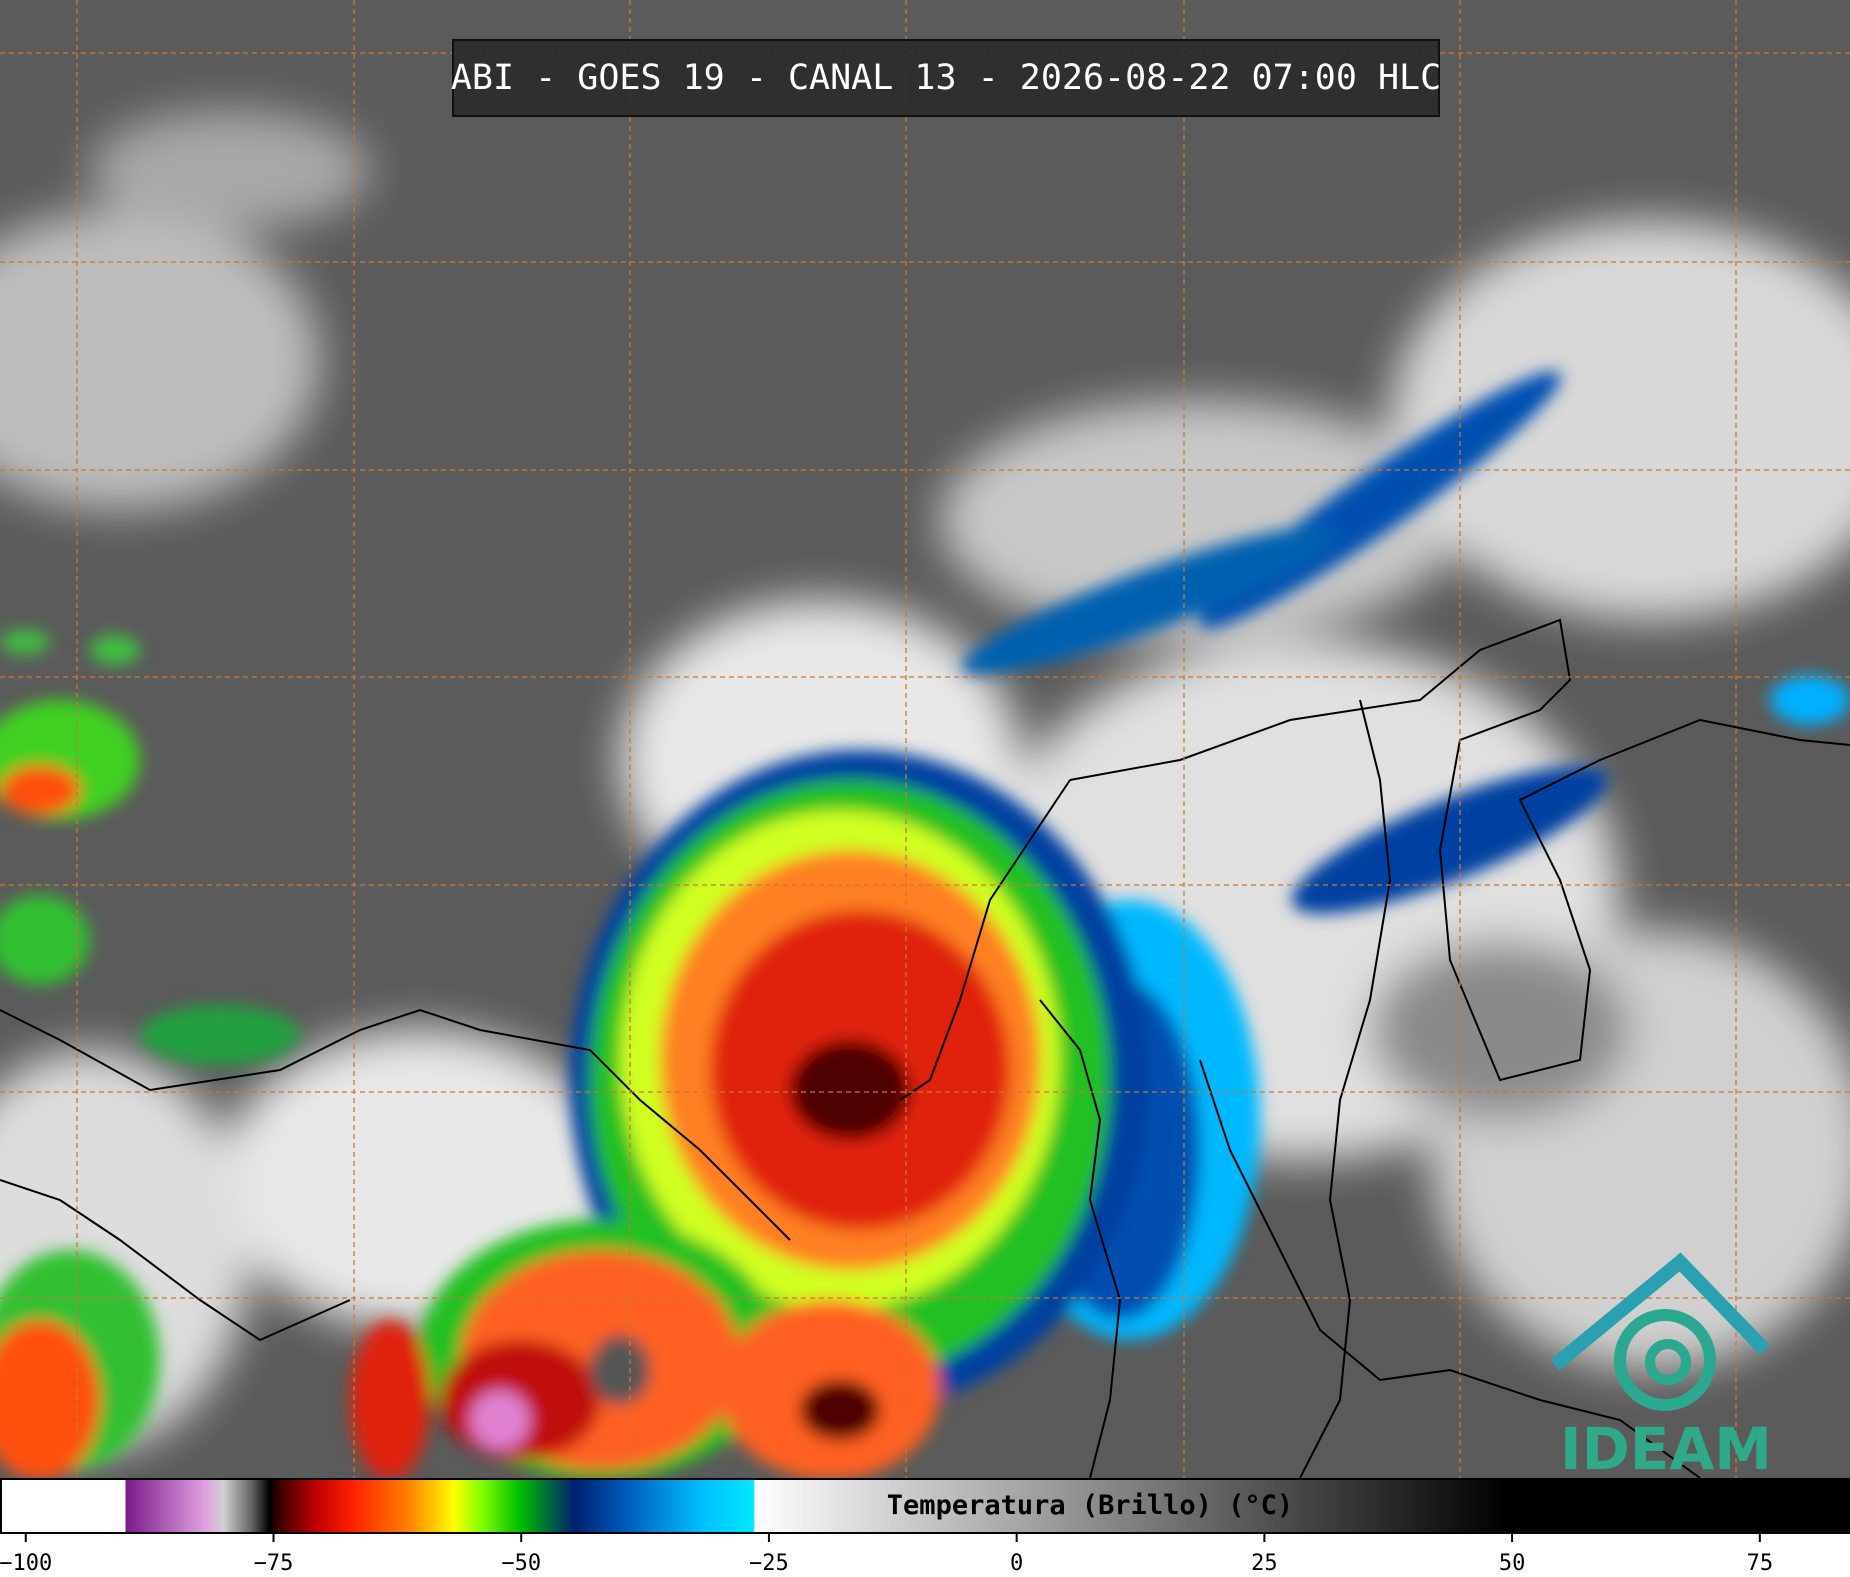  Describe the element at coordinates (521, 1563) in the screenshot. I see `tick-label: −50` at that location.